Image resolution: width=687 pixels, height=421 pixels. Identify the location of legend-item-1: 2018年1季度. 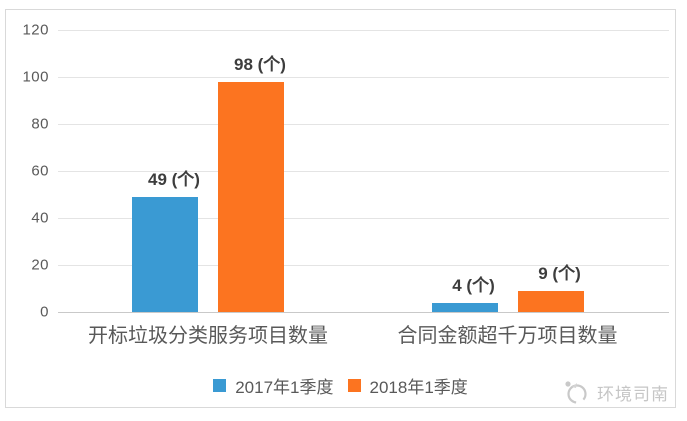
(407, 385).